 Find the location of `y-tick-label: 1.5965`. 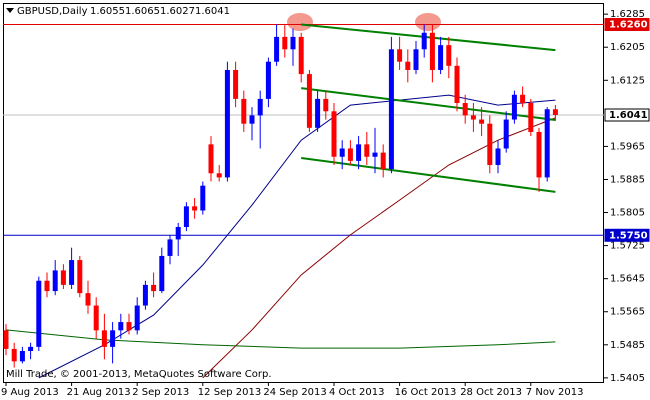

y-tick-label: 1.5965 is located at coordinates (627, 146).